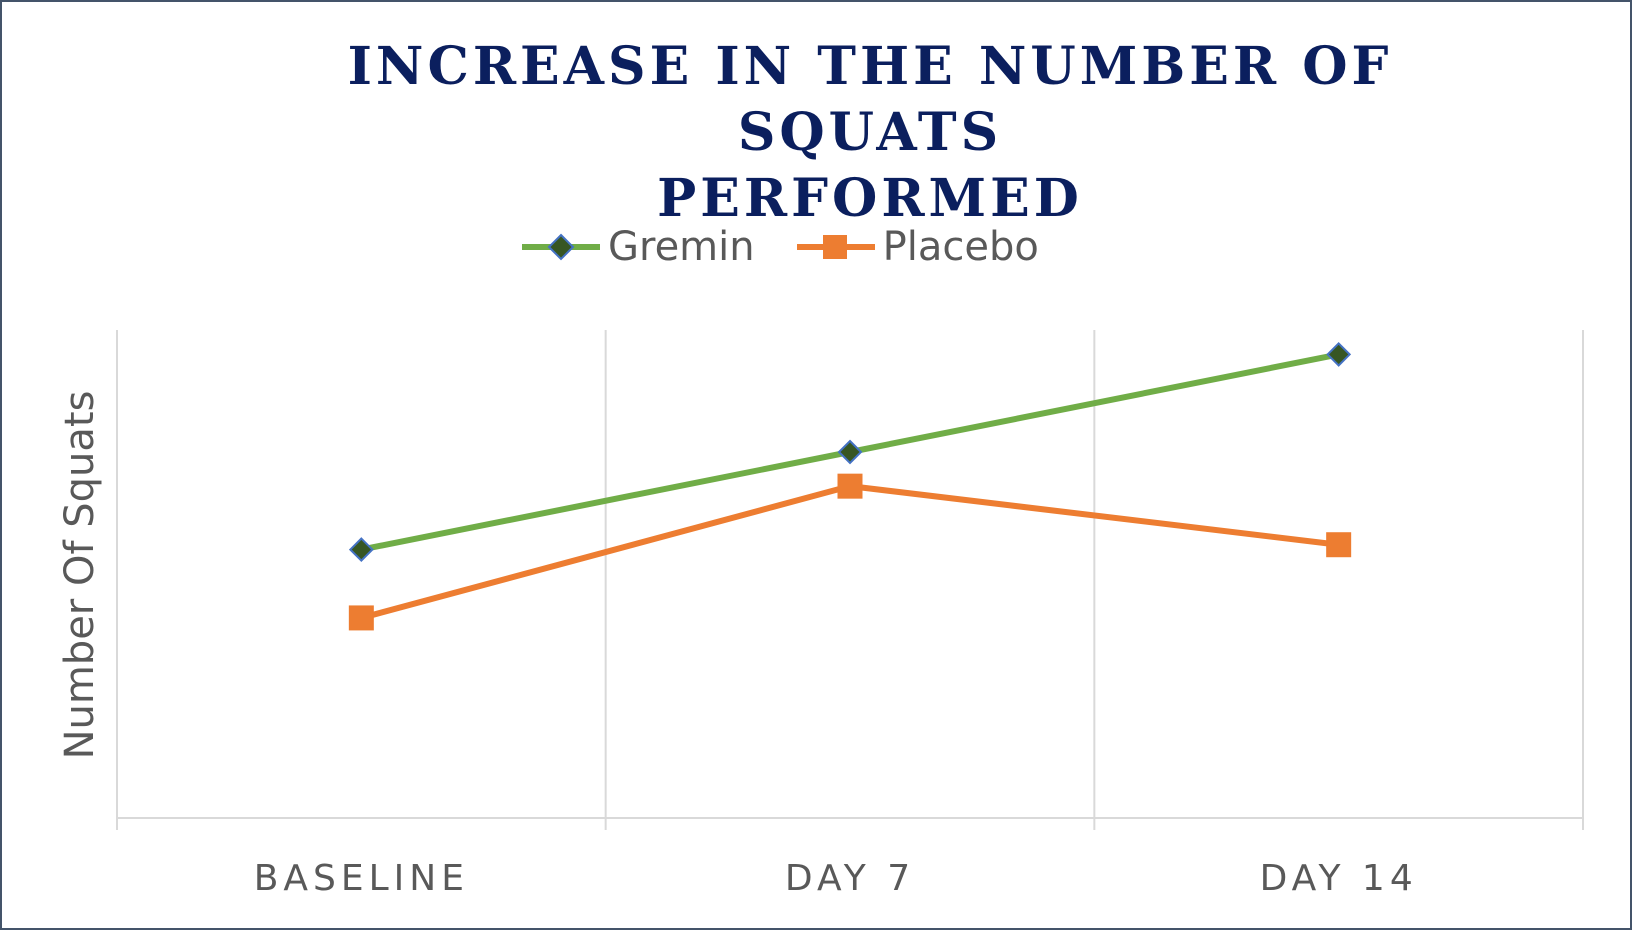  I want to click on legend: Gremin Placebo, so click(799, 247).